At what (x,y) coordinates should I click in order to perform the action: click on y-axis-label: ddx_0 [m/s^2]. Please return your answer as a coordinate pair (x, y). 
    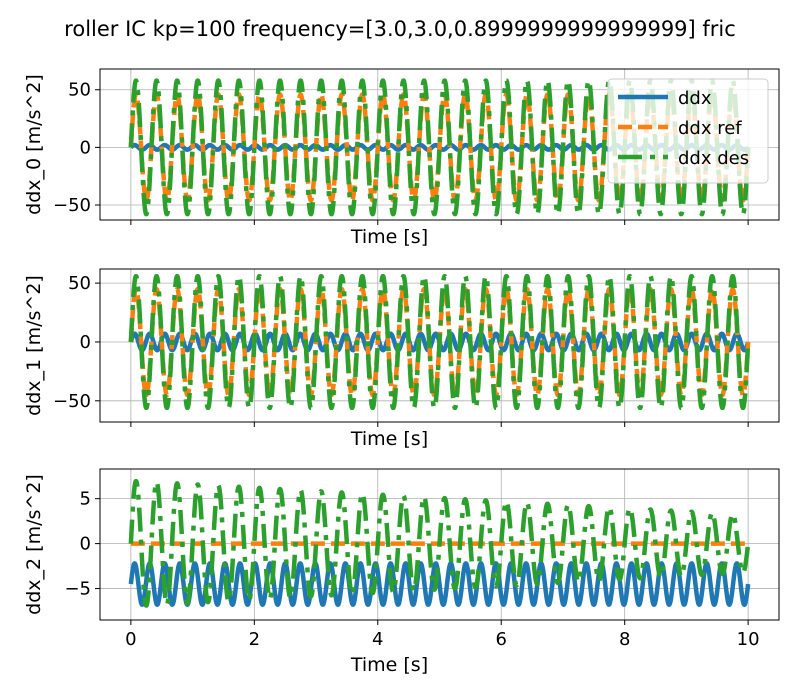
    Looking at the image, I should click on (34, 144).